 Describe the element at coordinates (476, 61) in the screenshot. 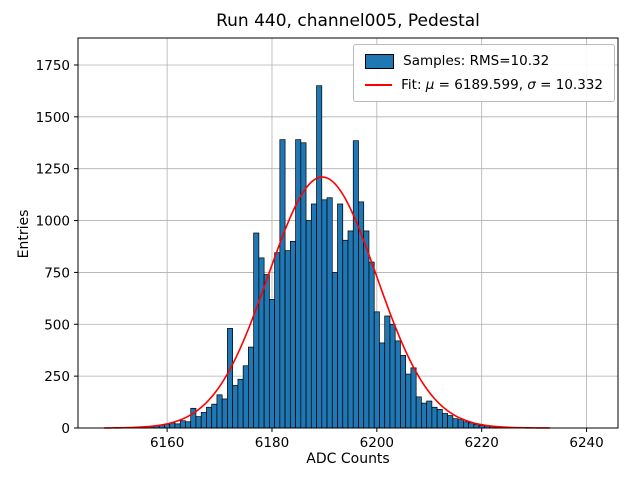

I see `legend-label-samples: Samples: RMS=10.32` at that location.